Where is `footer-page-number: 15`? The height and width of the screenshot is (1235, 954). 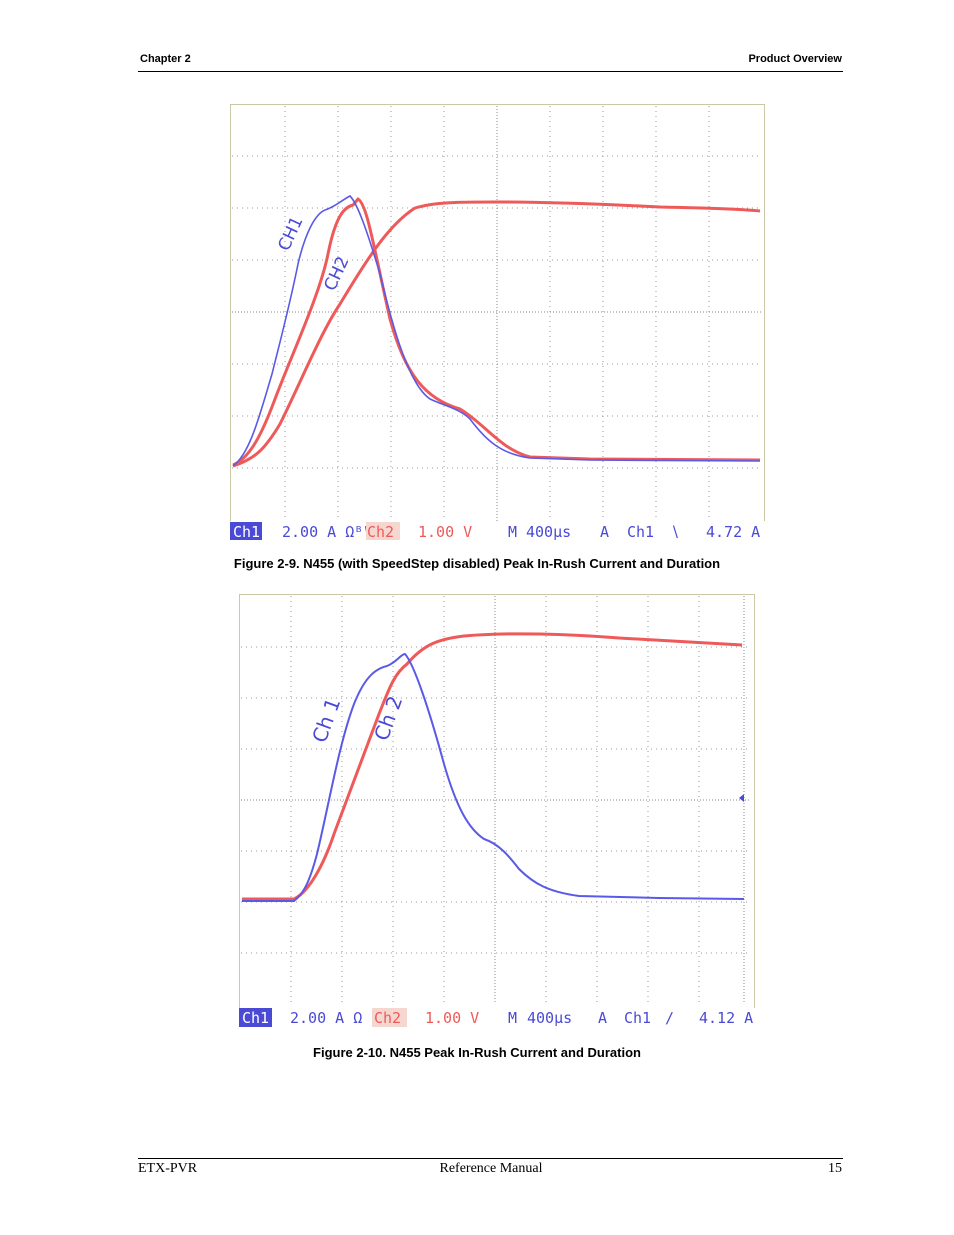 footer-page-number: 15 is located at coordinates (835, 1168).